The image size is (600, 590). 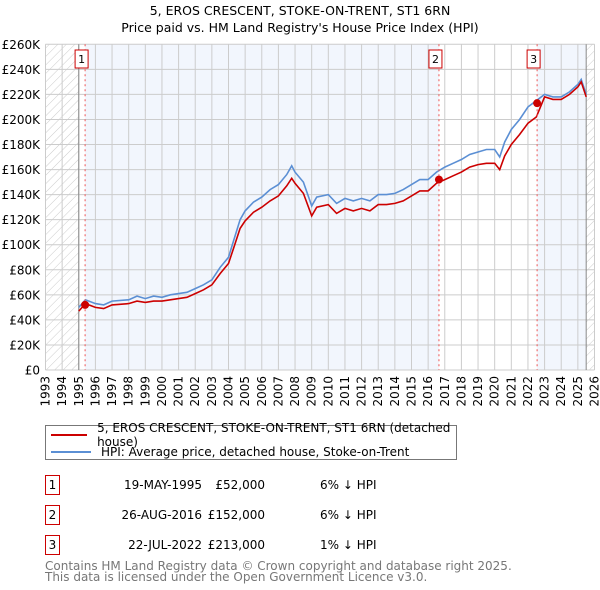 I want to click on x-tick-label: 2011, so click(x=345, y=391).